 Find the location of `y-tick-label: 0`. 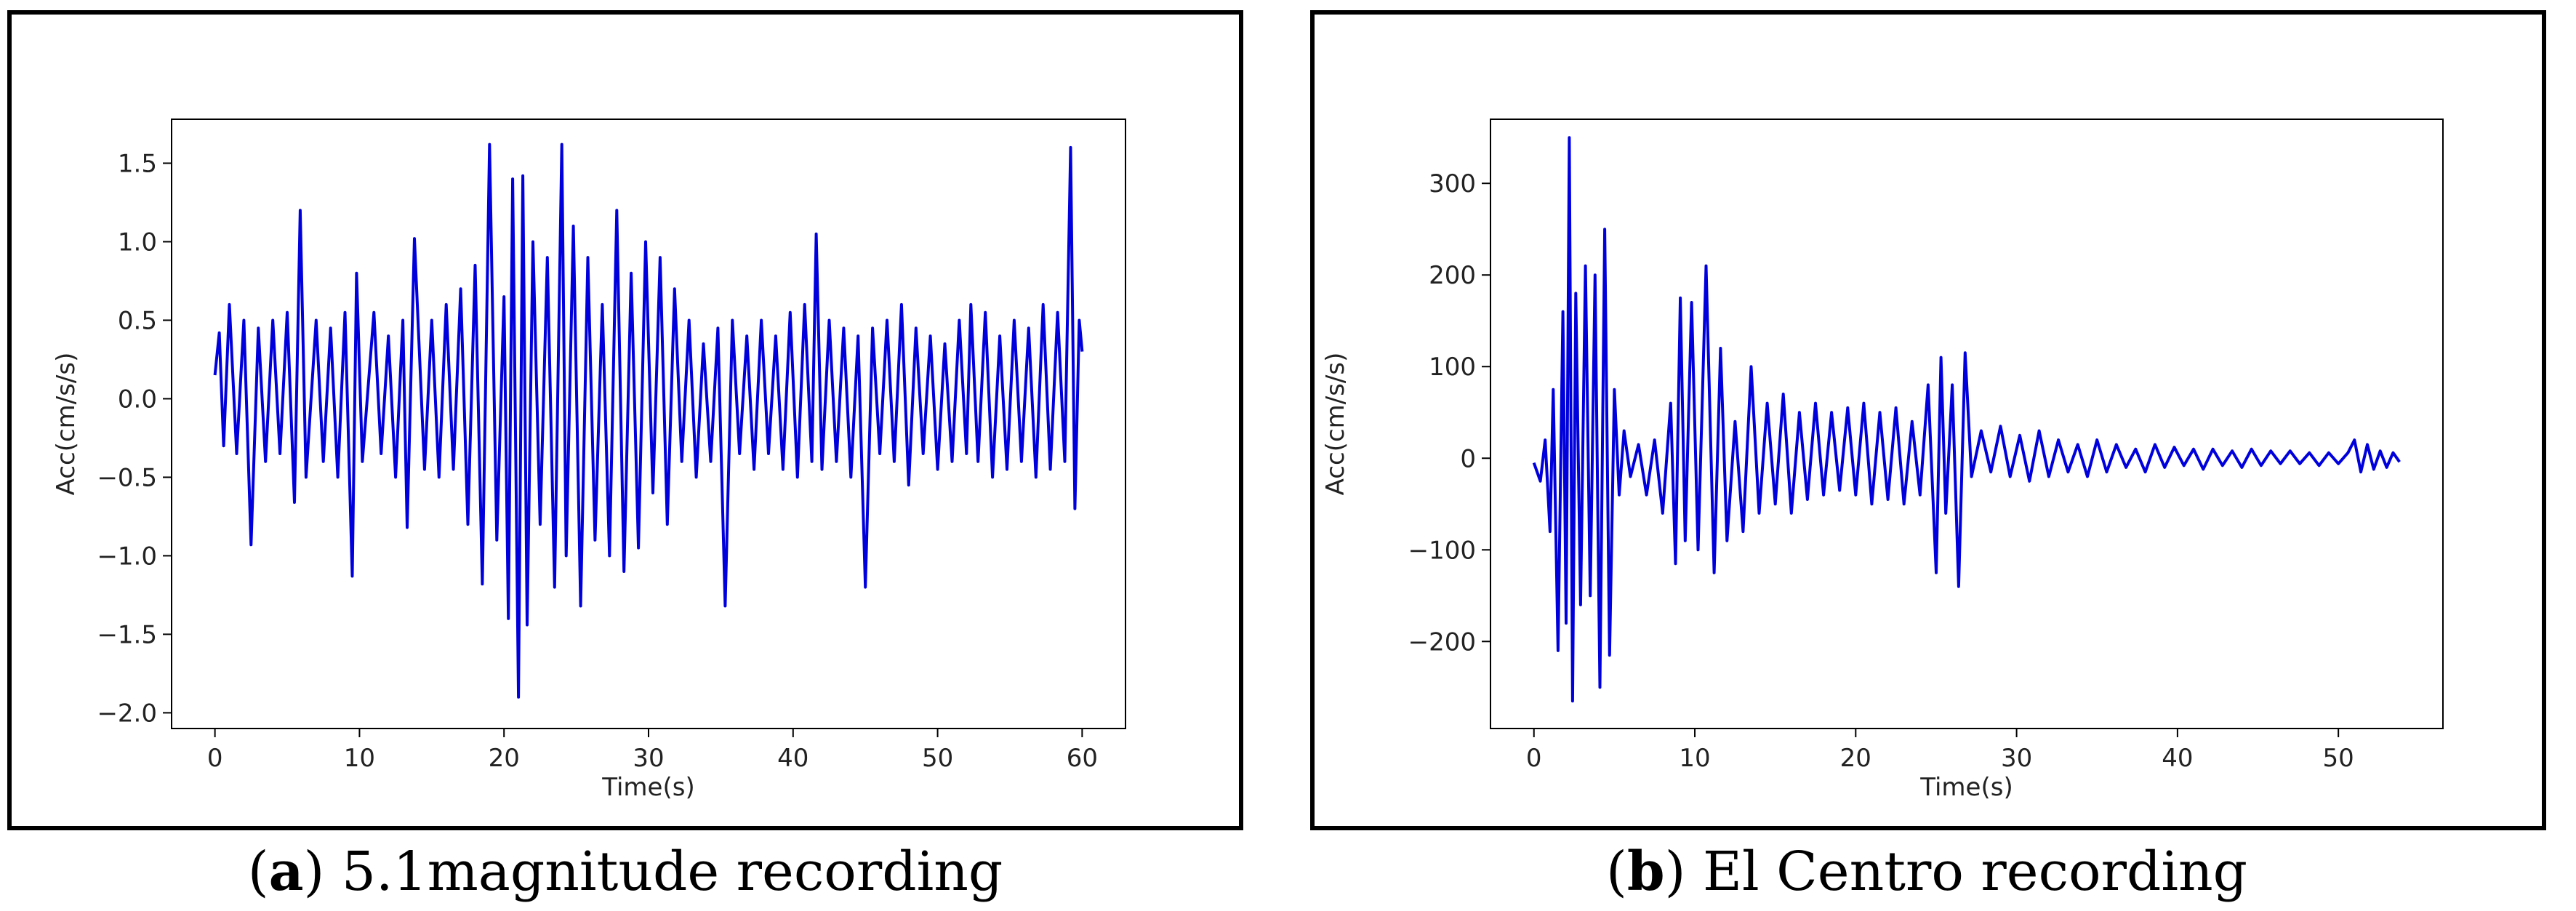

y-tick-label: 0 is located at coordinates (1468, 458).